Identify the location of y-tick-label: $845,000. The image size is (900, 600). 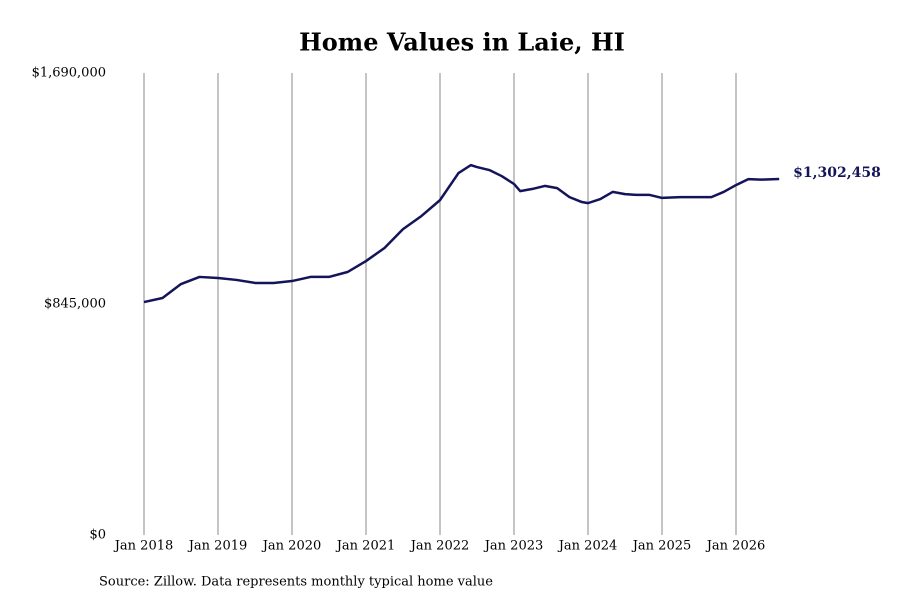
(75, 304).